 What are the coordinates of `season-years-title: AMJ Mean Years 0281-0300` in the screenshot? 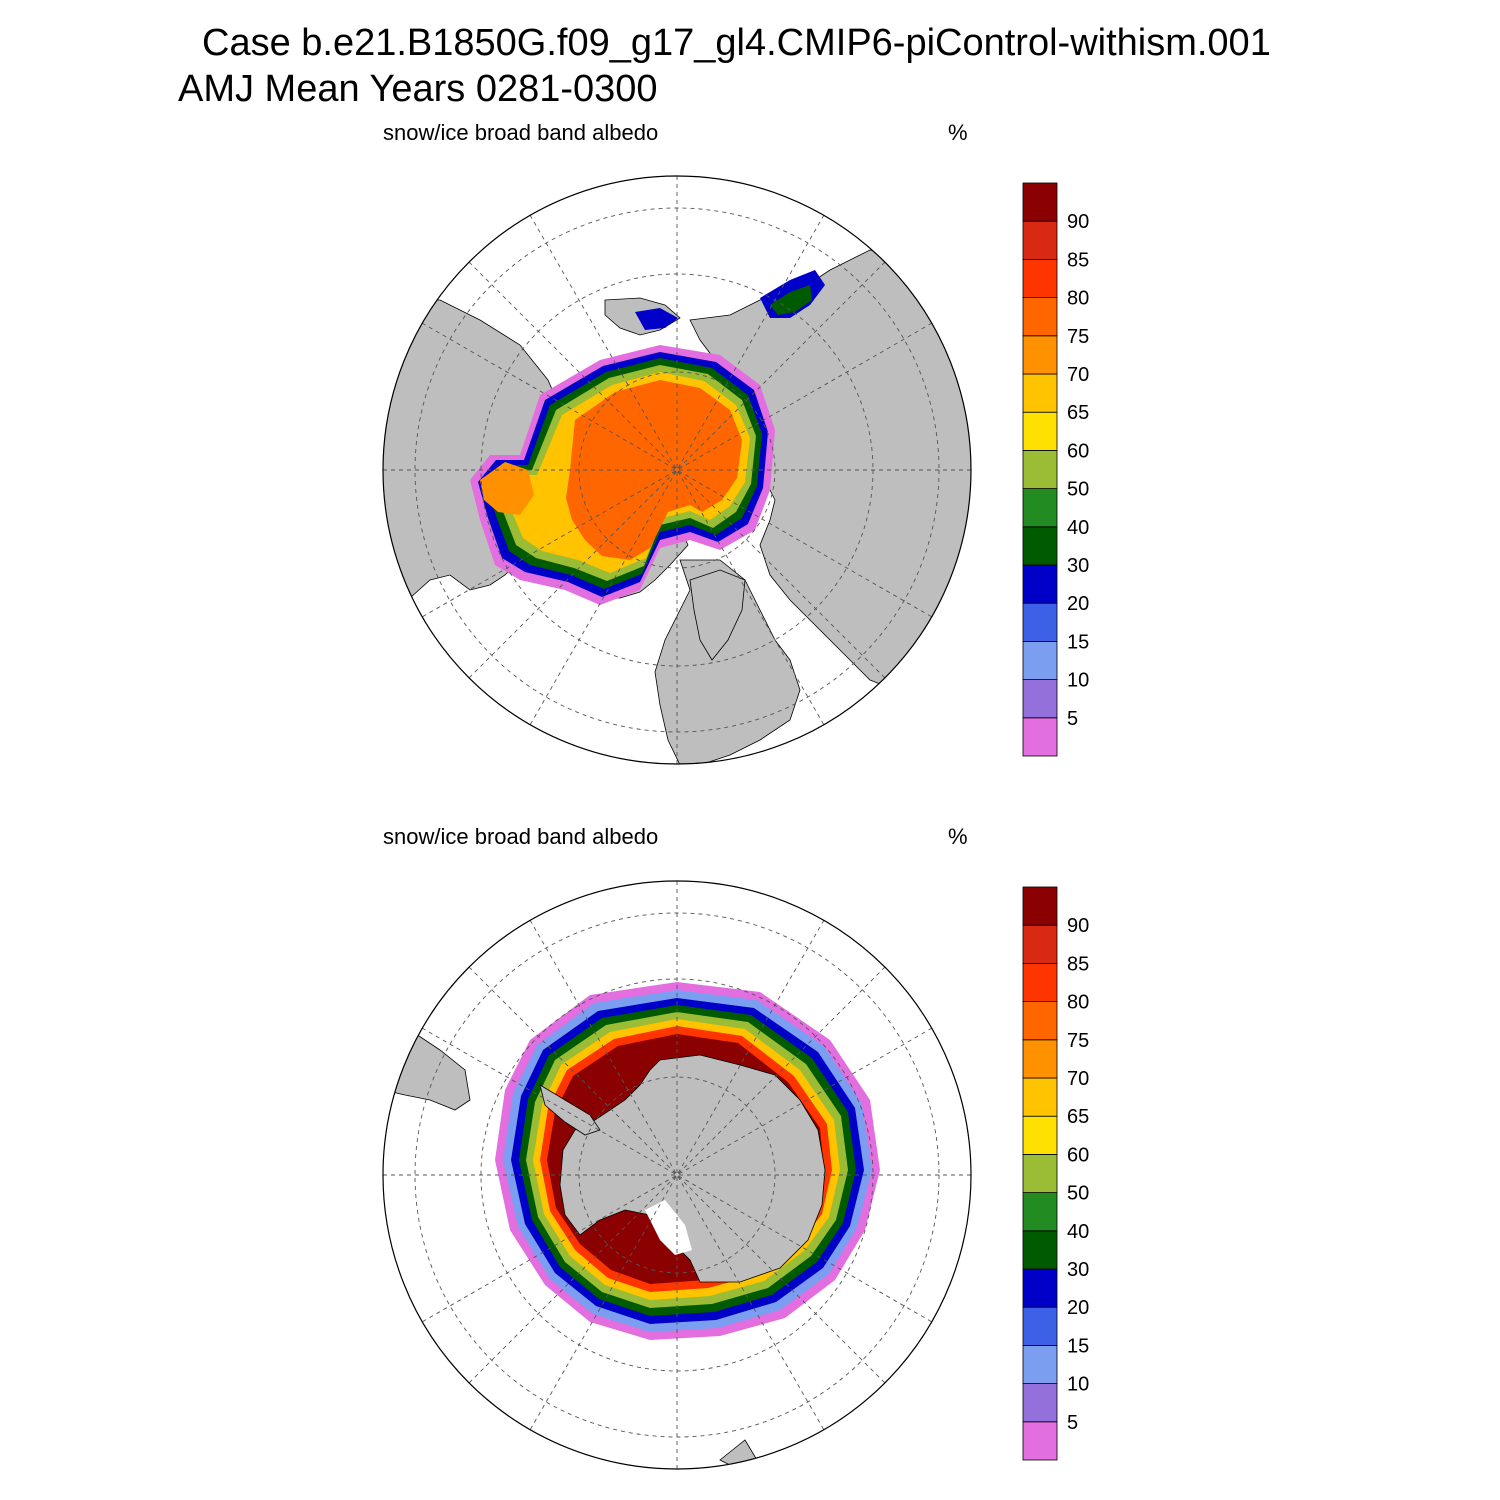 It's located at (418, 89).